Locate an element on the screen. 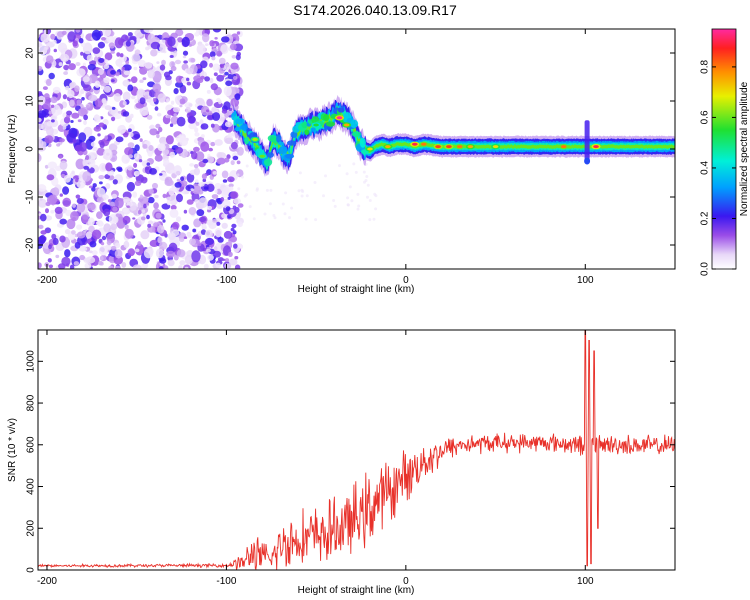  spike-feature is located at coordinates (587, 142).